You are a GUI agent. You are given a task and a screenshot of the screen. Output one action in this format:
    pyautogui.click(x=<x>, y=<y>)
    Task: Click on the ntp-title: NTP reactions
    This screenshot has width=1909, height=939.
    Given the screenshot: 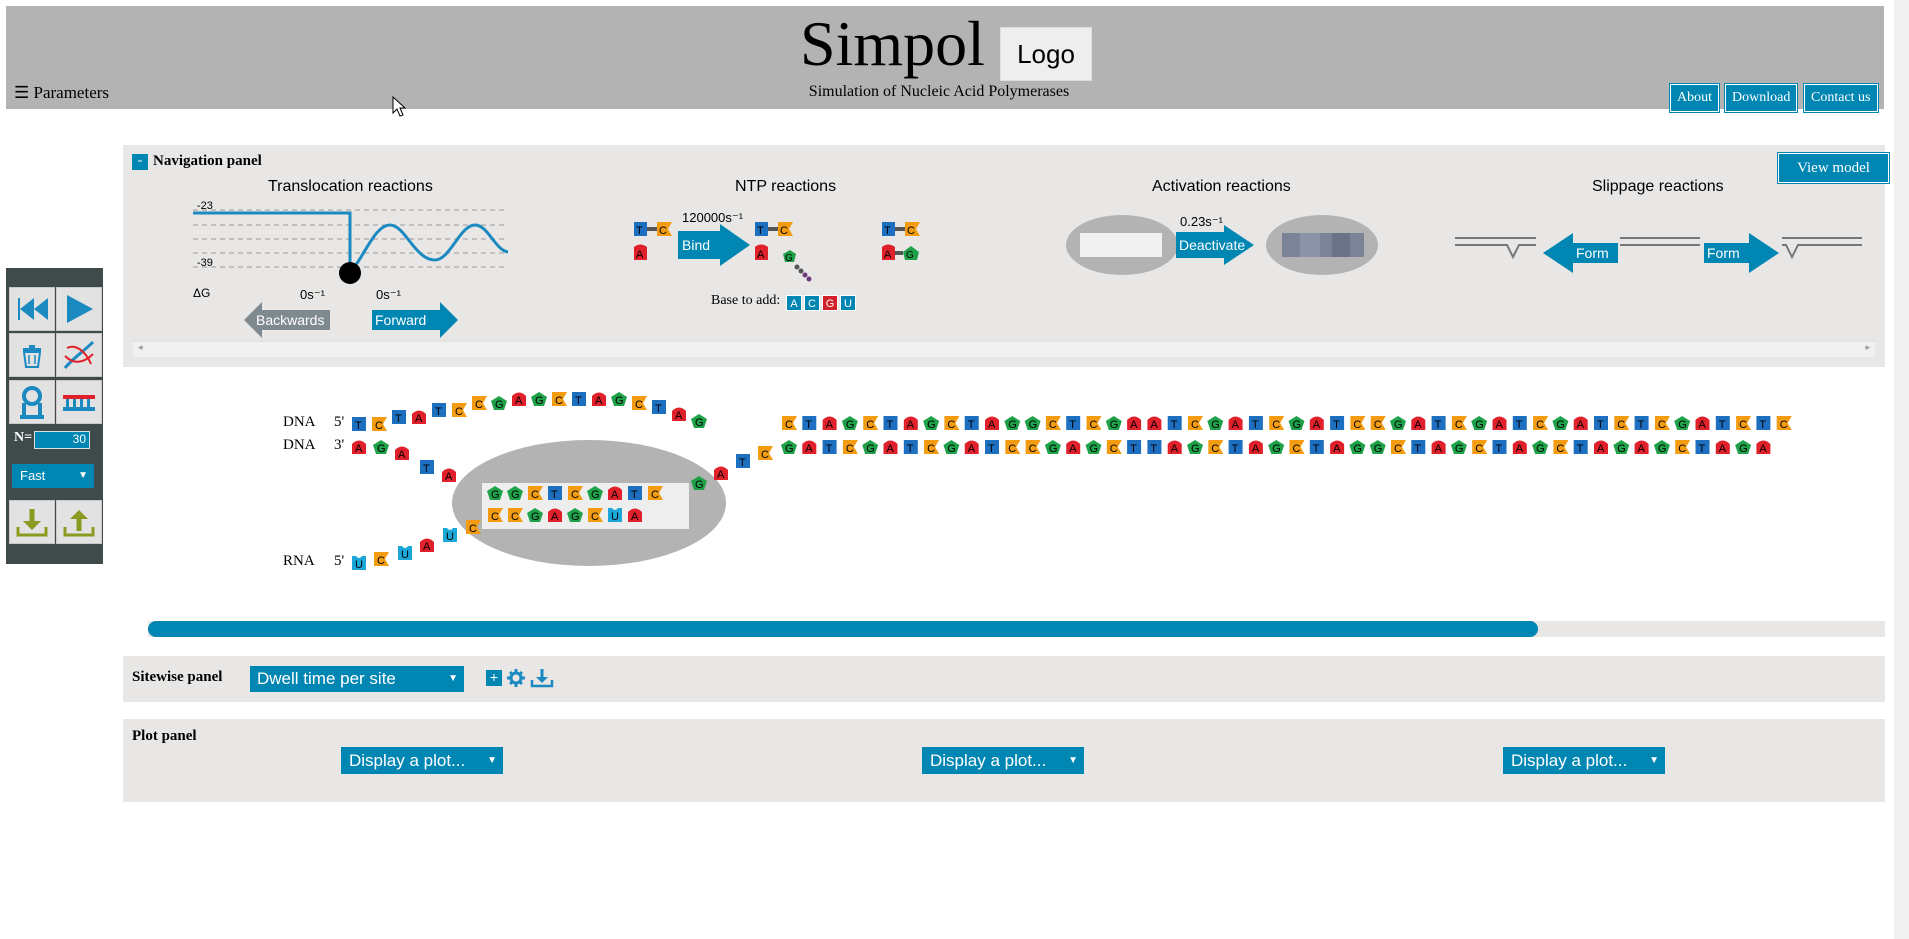 What is the action you would take?
    pyautogui.click(x=786, y=186)
    